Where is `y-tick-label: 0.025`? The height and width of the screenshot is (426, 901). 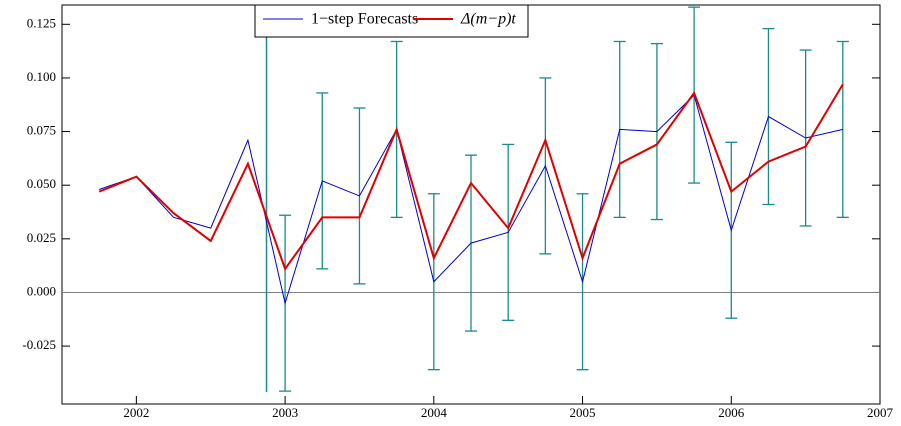 y-tick-label: 0.025 is located at coordinates (41, 237).